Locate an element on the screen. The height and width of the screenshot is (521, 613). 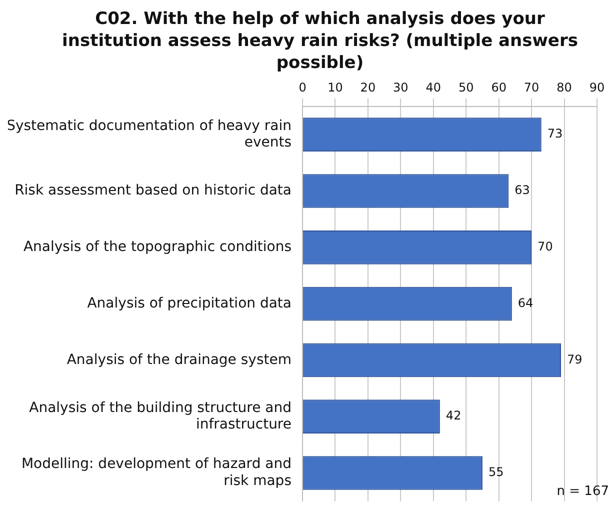
data-label: 73 is located at coordinates (555, 133).